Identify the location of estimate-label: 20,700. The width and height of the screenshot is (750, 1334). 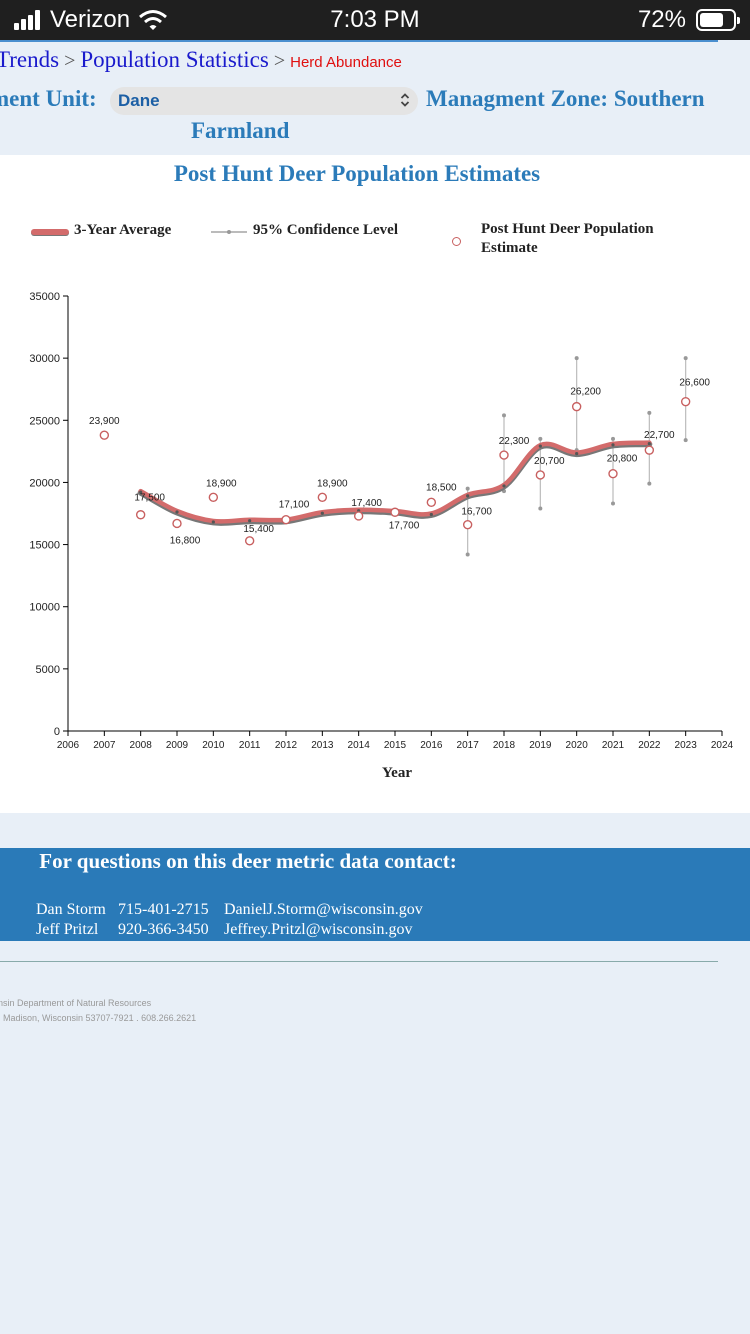
(549, 461).